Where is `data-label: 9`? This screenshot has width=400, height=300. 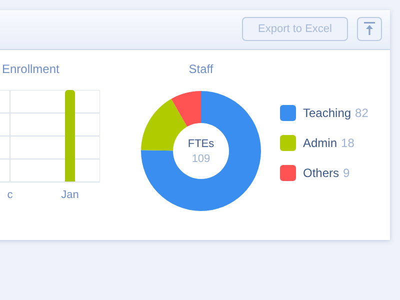 data-label: 9 is located at coordinates (346, 173).